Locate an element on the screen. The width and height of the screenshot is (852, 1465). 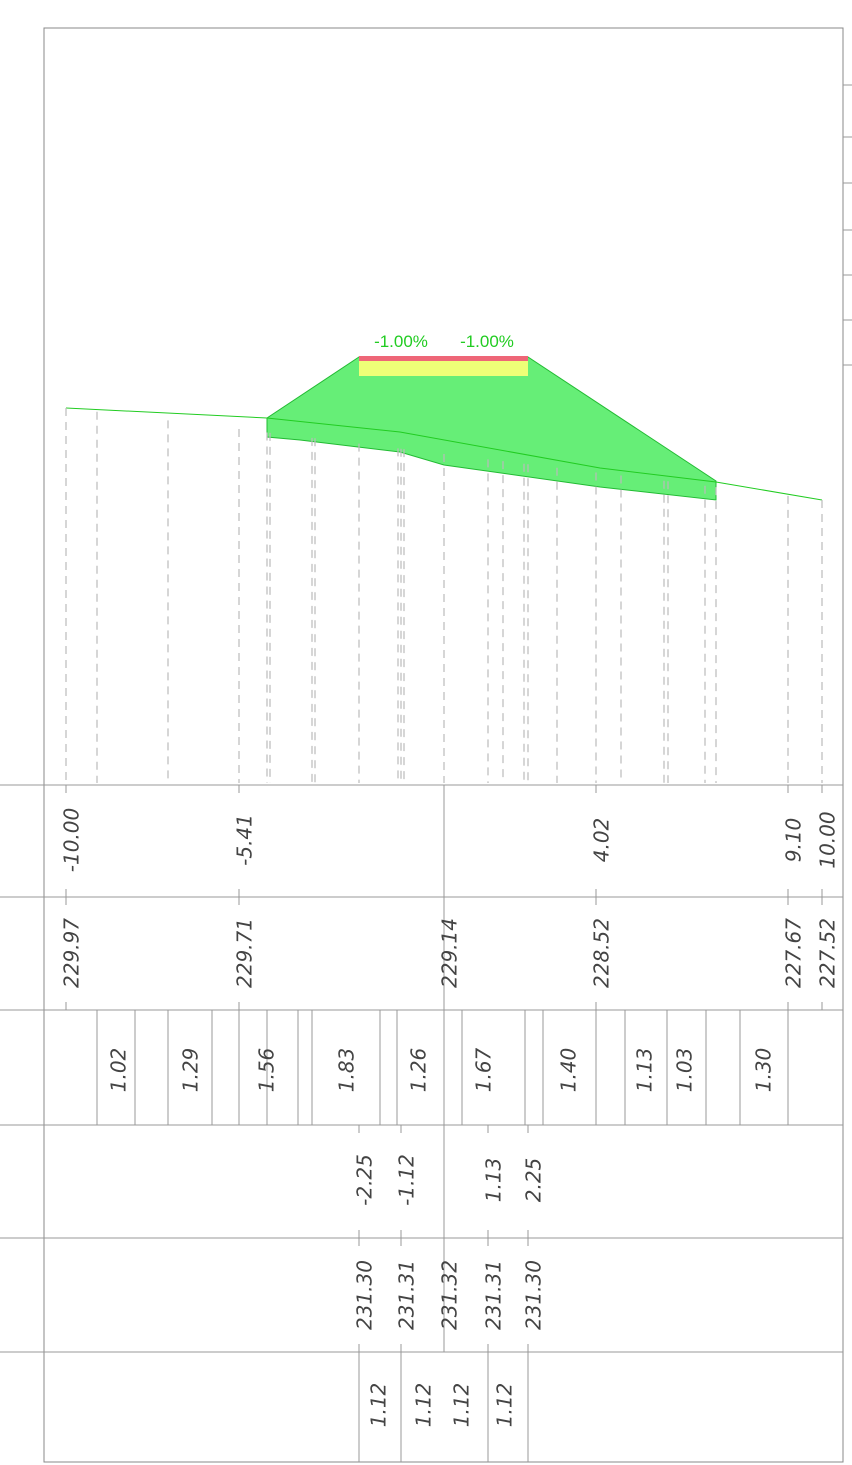
value-label: -2.25 is located at coordinates (365, 1180).